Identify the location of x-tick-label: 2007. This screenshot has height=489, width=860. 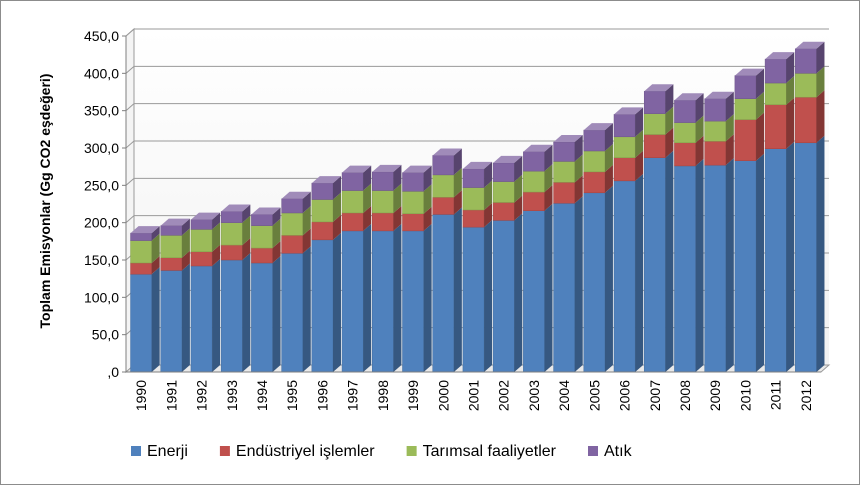
(655, 395).